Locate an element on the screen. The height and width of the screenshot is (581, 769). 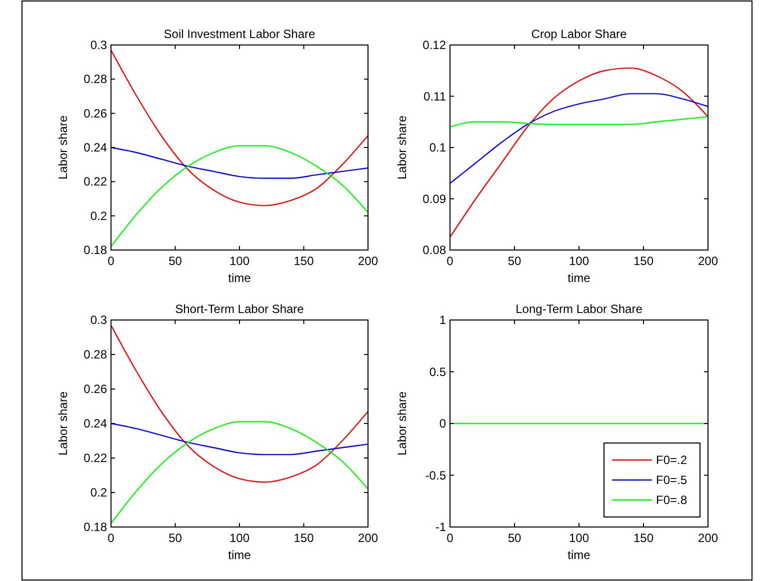
y-tick-label: -1 is located at coordinates (440, 527).